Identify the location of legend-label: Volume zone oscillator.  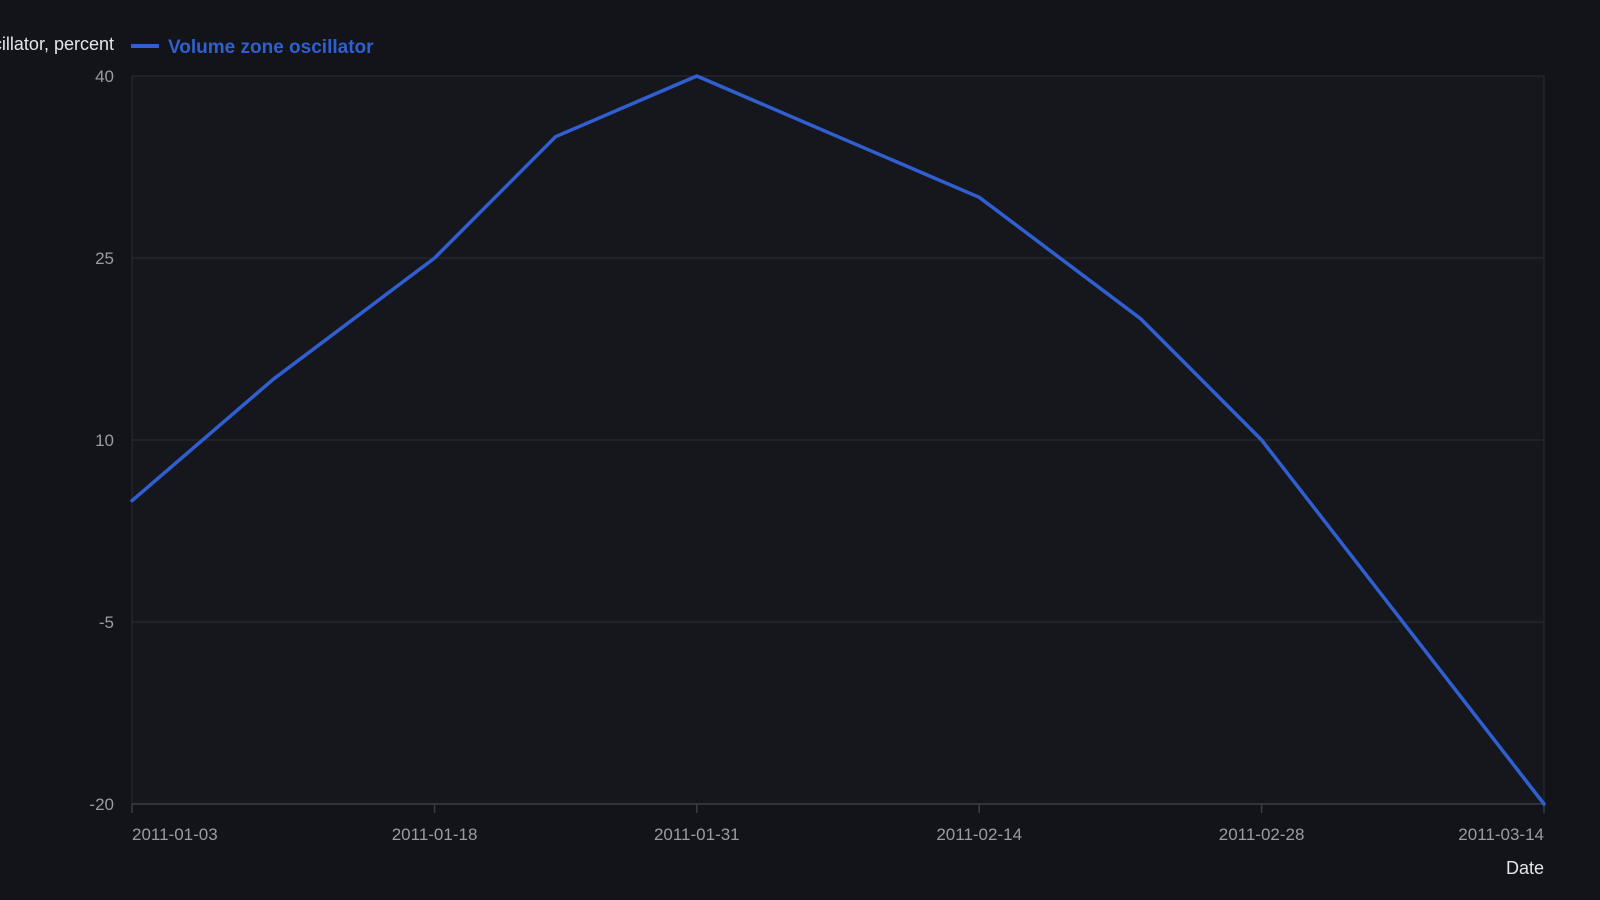
(271, 47).